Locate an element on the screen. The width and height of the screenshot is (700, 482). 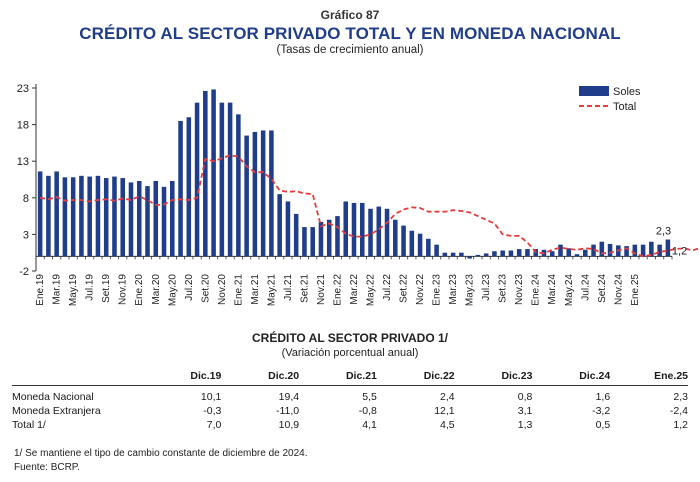
source-note: Fuente: BCRP. is located at coordinates (47, 467).